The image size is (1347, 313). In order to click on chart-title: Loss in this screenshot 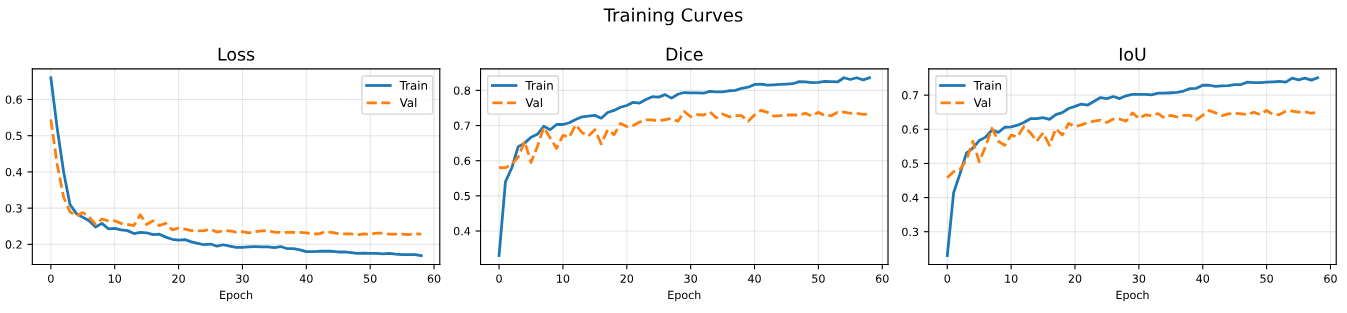, I will do `click(236, 54)`.